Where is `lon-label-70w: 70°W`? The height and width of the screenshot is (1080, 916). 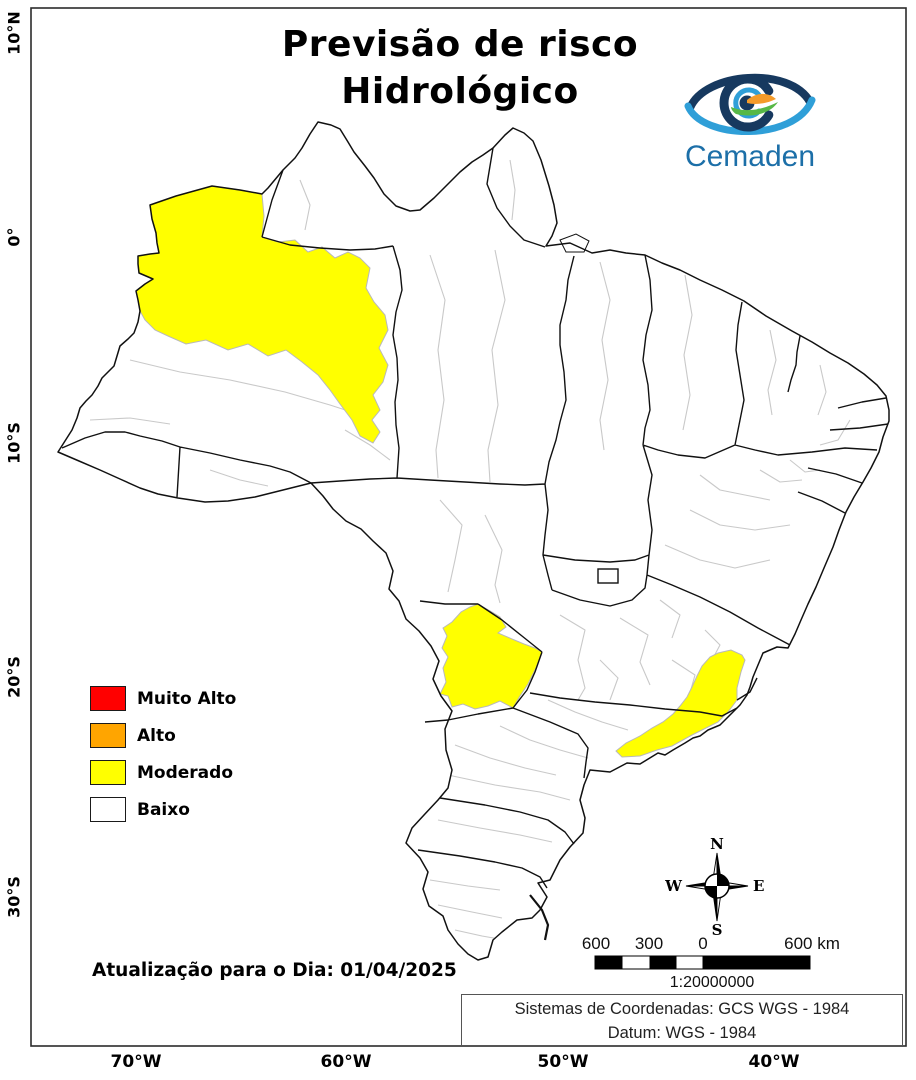 lon-label-70w: 70°W is located at coordinates (136, 1062).